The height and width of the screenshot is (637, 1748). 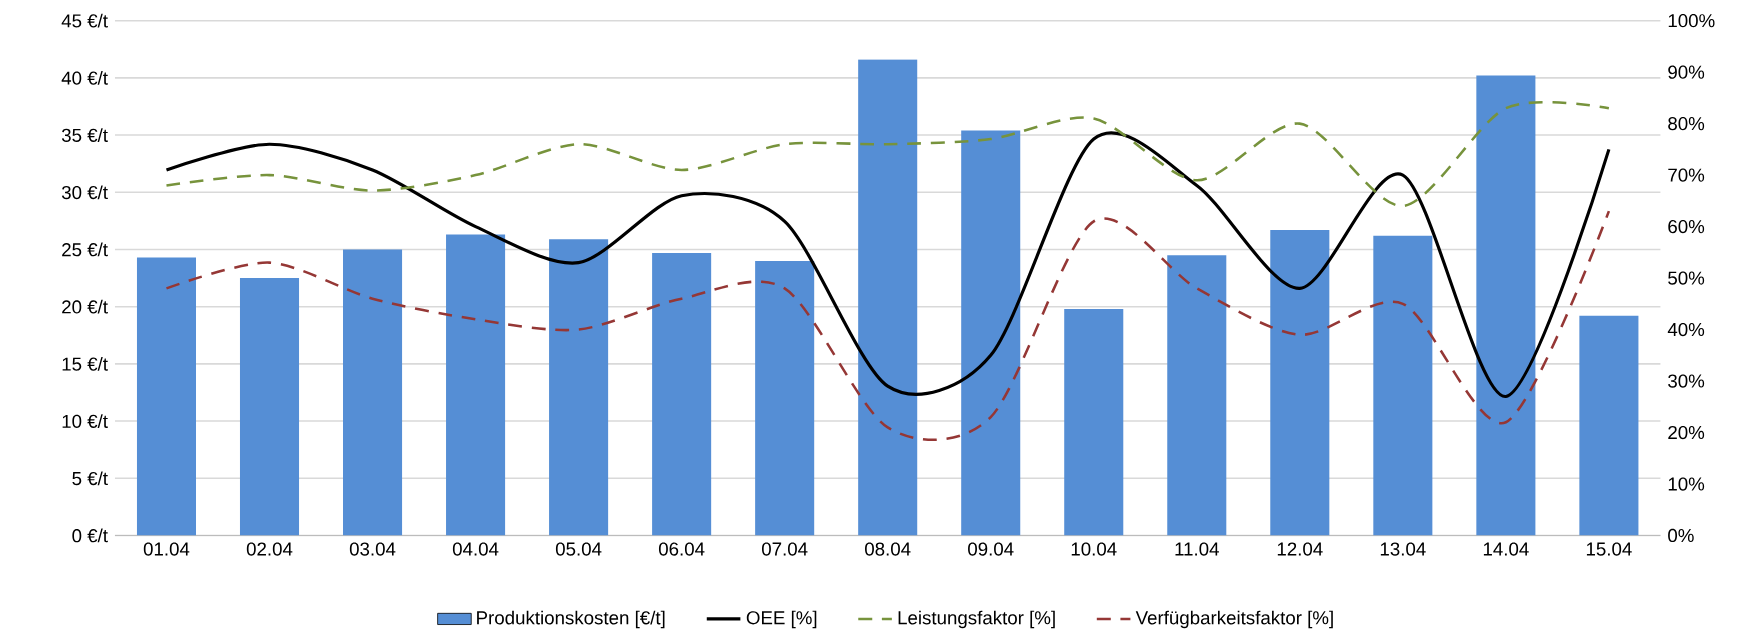 What do you see at coordinates (1686, 278) in the screenshot?
I see `y2-tick-label: 50%` at bounding box center [1686, 278].